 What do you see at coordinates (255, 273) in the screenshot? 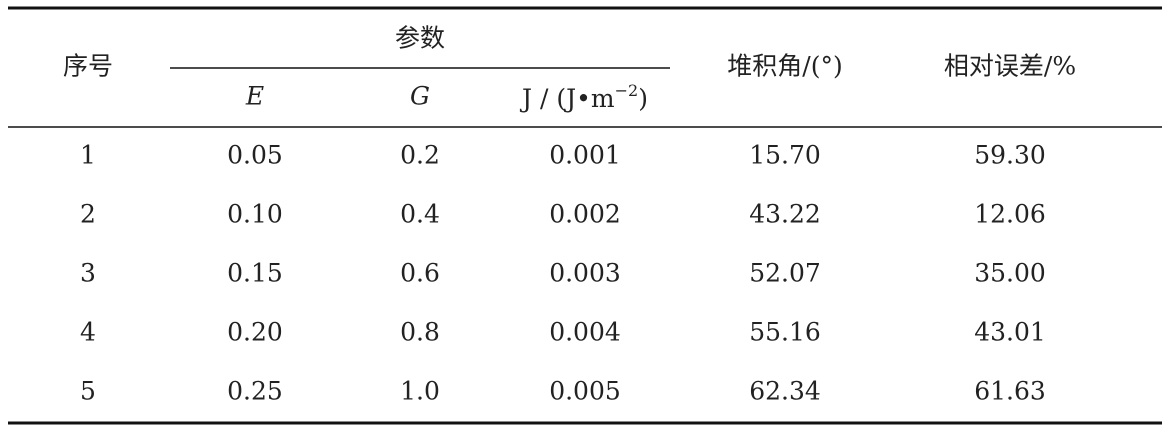
I see `cell: 0.15` at bounding box center [255, 273].